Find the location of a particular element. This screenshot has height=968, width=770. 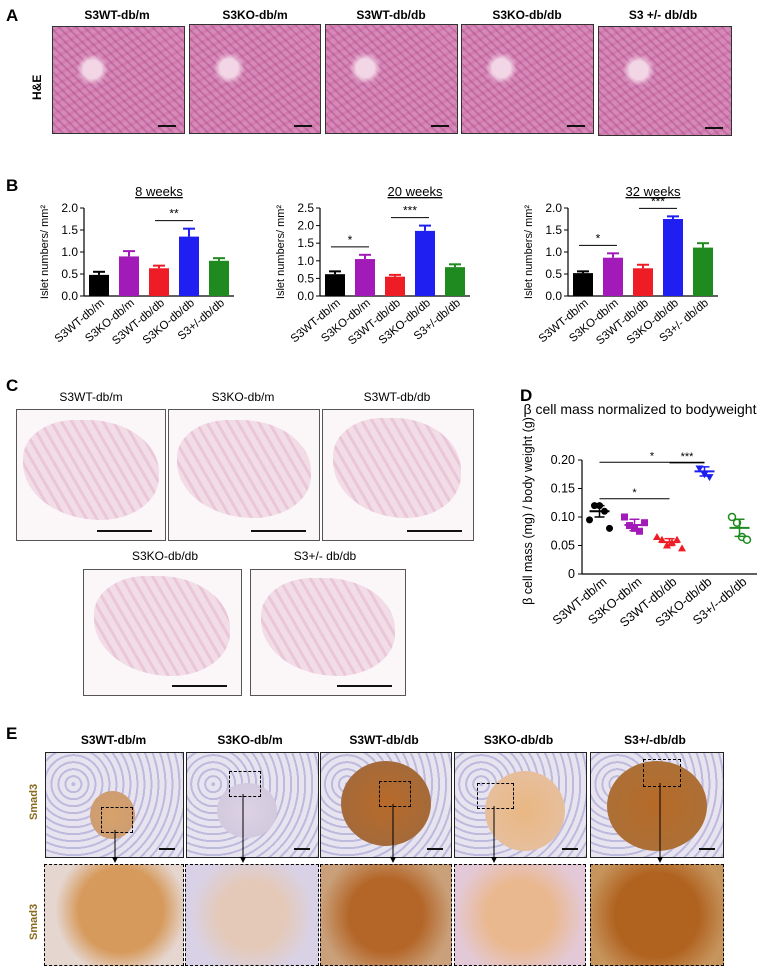

y-tick-label: 0.05 is located at coordinates (563, 546).